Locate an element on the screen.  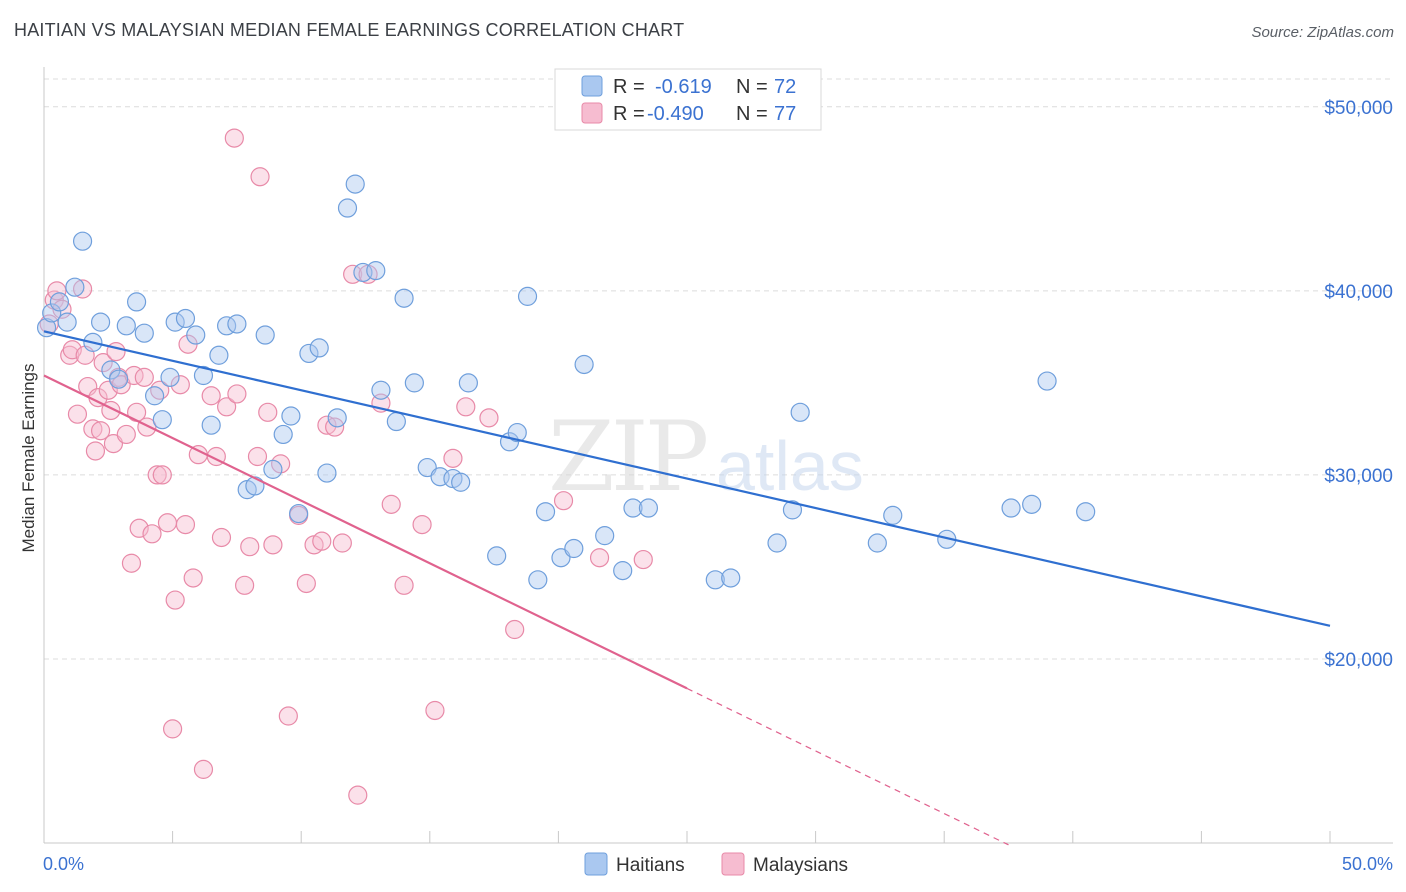
y-tick-label: $50,000 is located at coordinates (1358, 108).